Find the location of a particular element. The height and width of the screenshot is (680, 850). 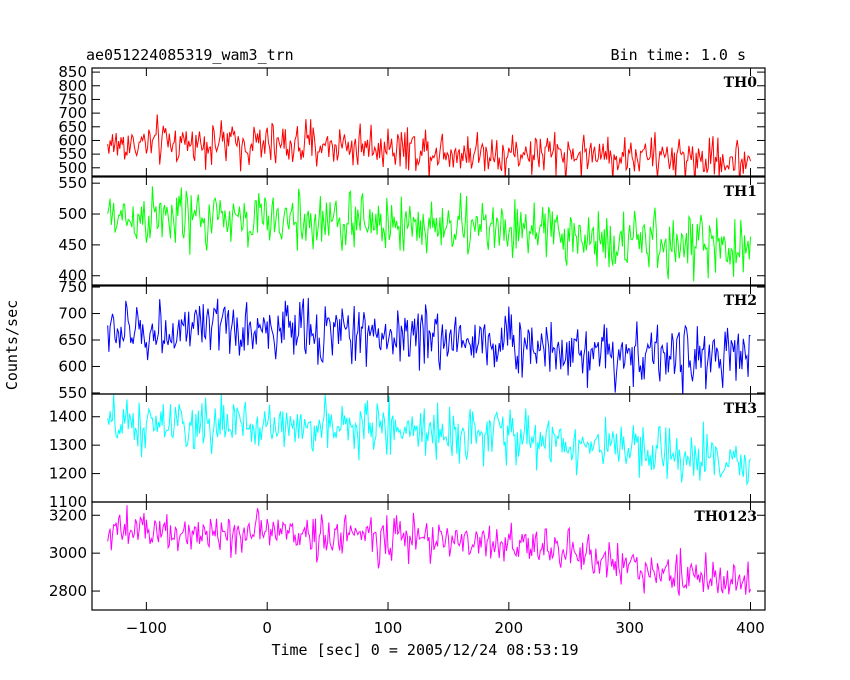

y-tick-label: 450 is located at coordinates (72, 245).